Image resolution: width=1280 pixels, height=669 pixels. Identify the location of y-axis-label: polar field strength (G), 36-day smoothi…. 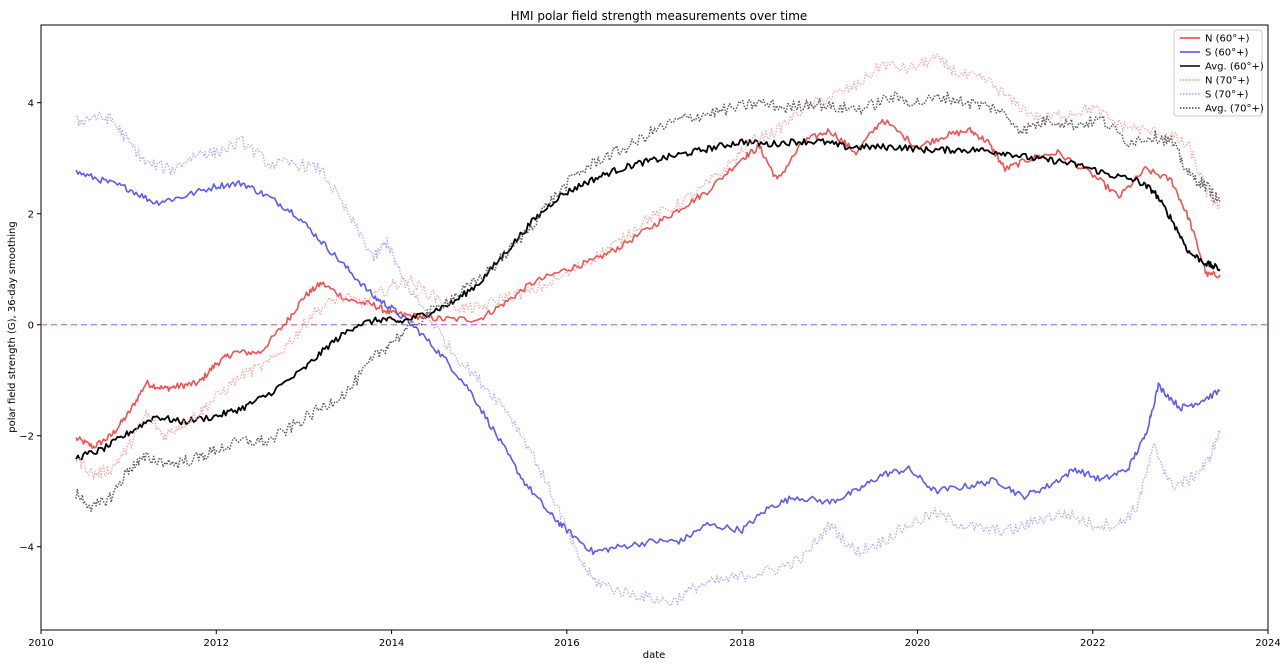
(12, 326).